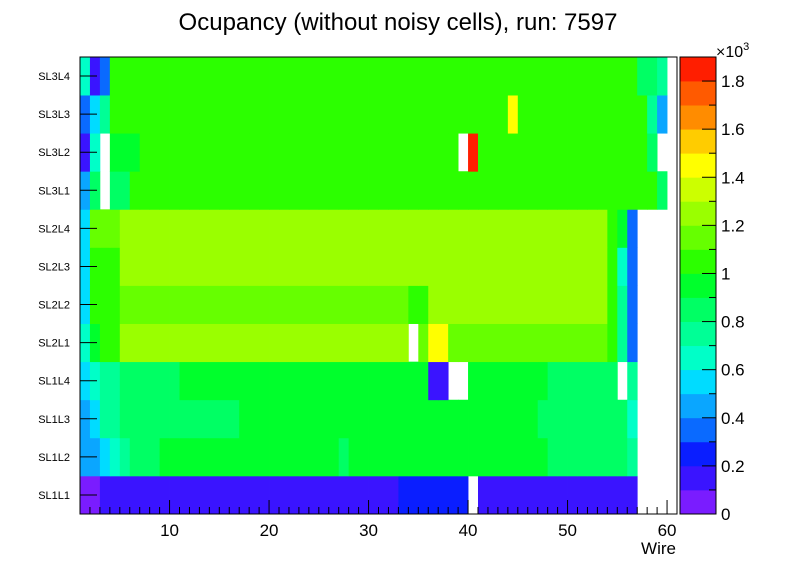  What do you see at coordinates (378, 520) in the screenshot?
I see `x-axis: 10 20 30 40 50 60` at bounding box center [378, 520].